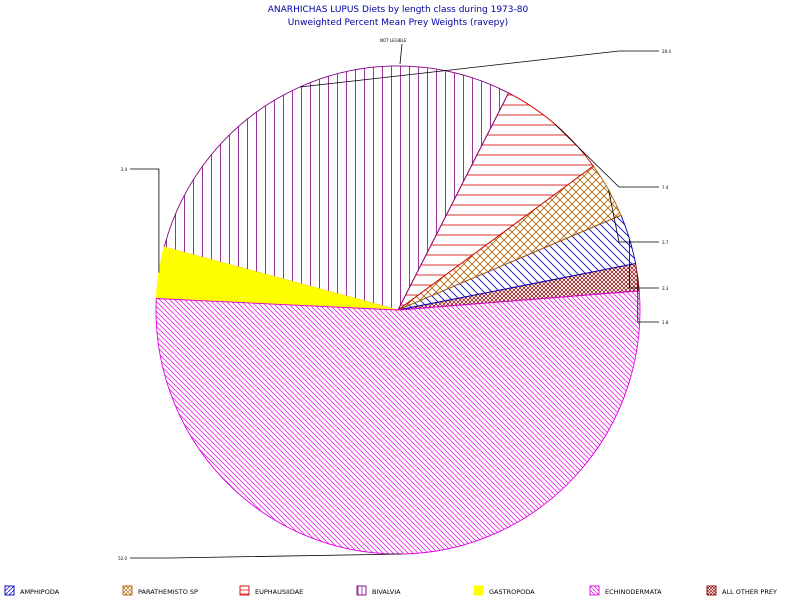 Image resolution: width=800 pixels, height=600 pixels. Describe the element at coordinates (665, 187) in the screenshot. I see `slice-label-euphausiidae: 7.4` at that location.